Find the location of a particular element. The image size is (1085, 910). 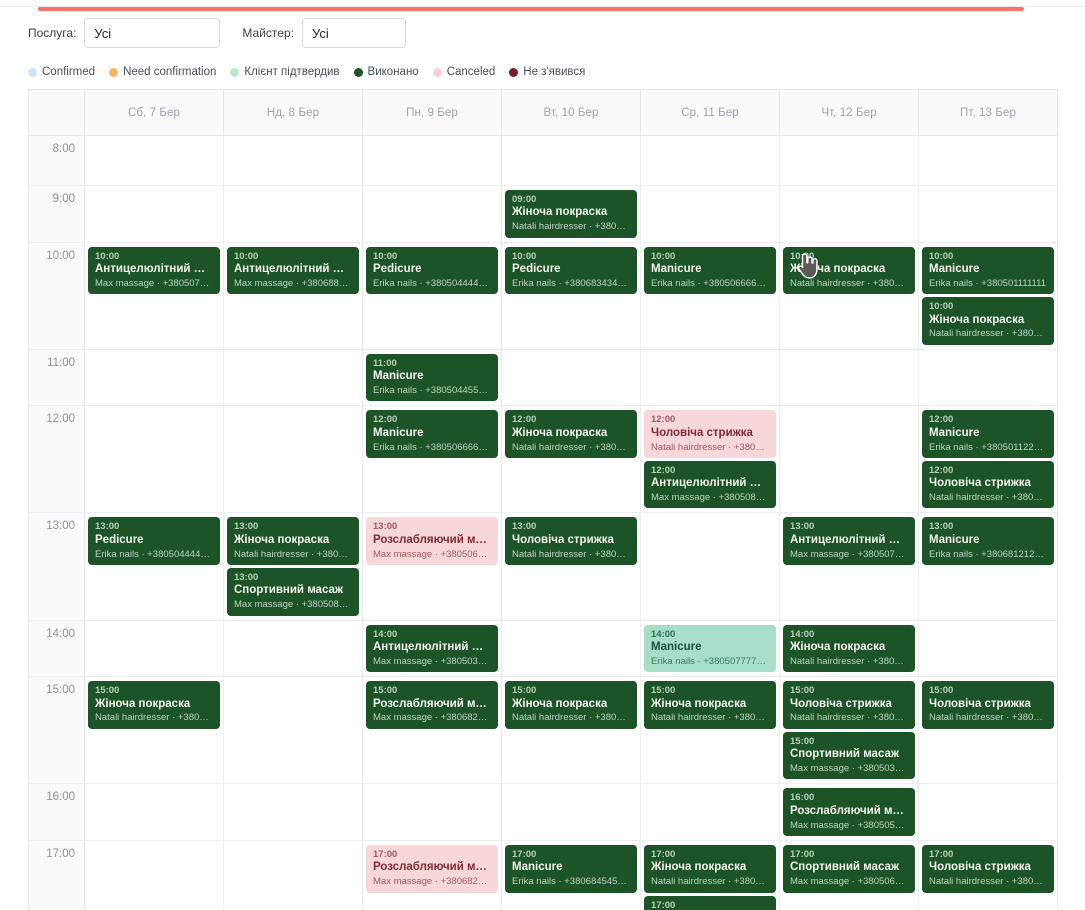

calendar-slot: 14:00 Manicure Erika nails · +380507777777 is located at coordinates (710, 648).